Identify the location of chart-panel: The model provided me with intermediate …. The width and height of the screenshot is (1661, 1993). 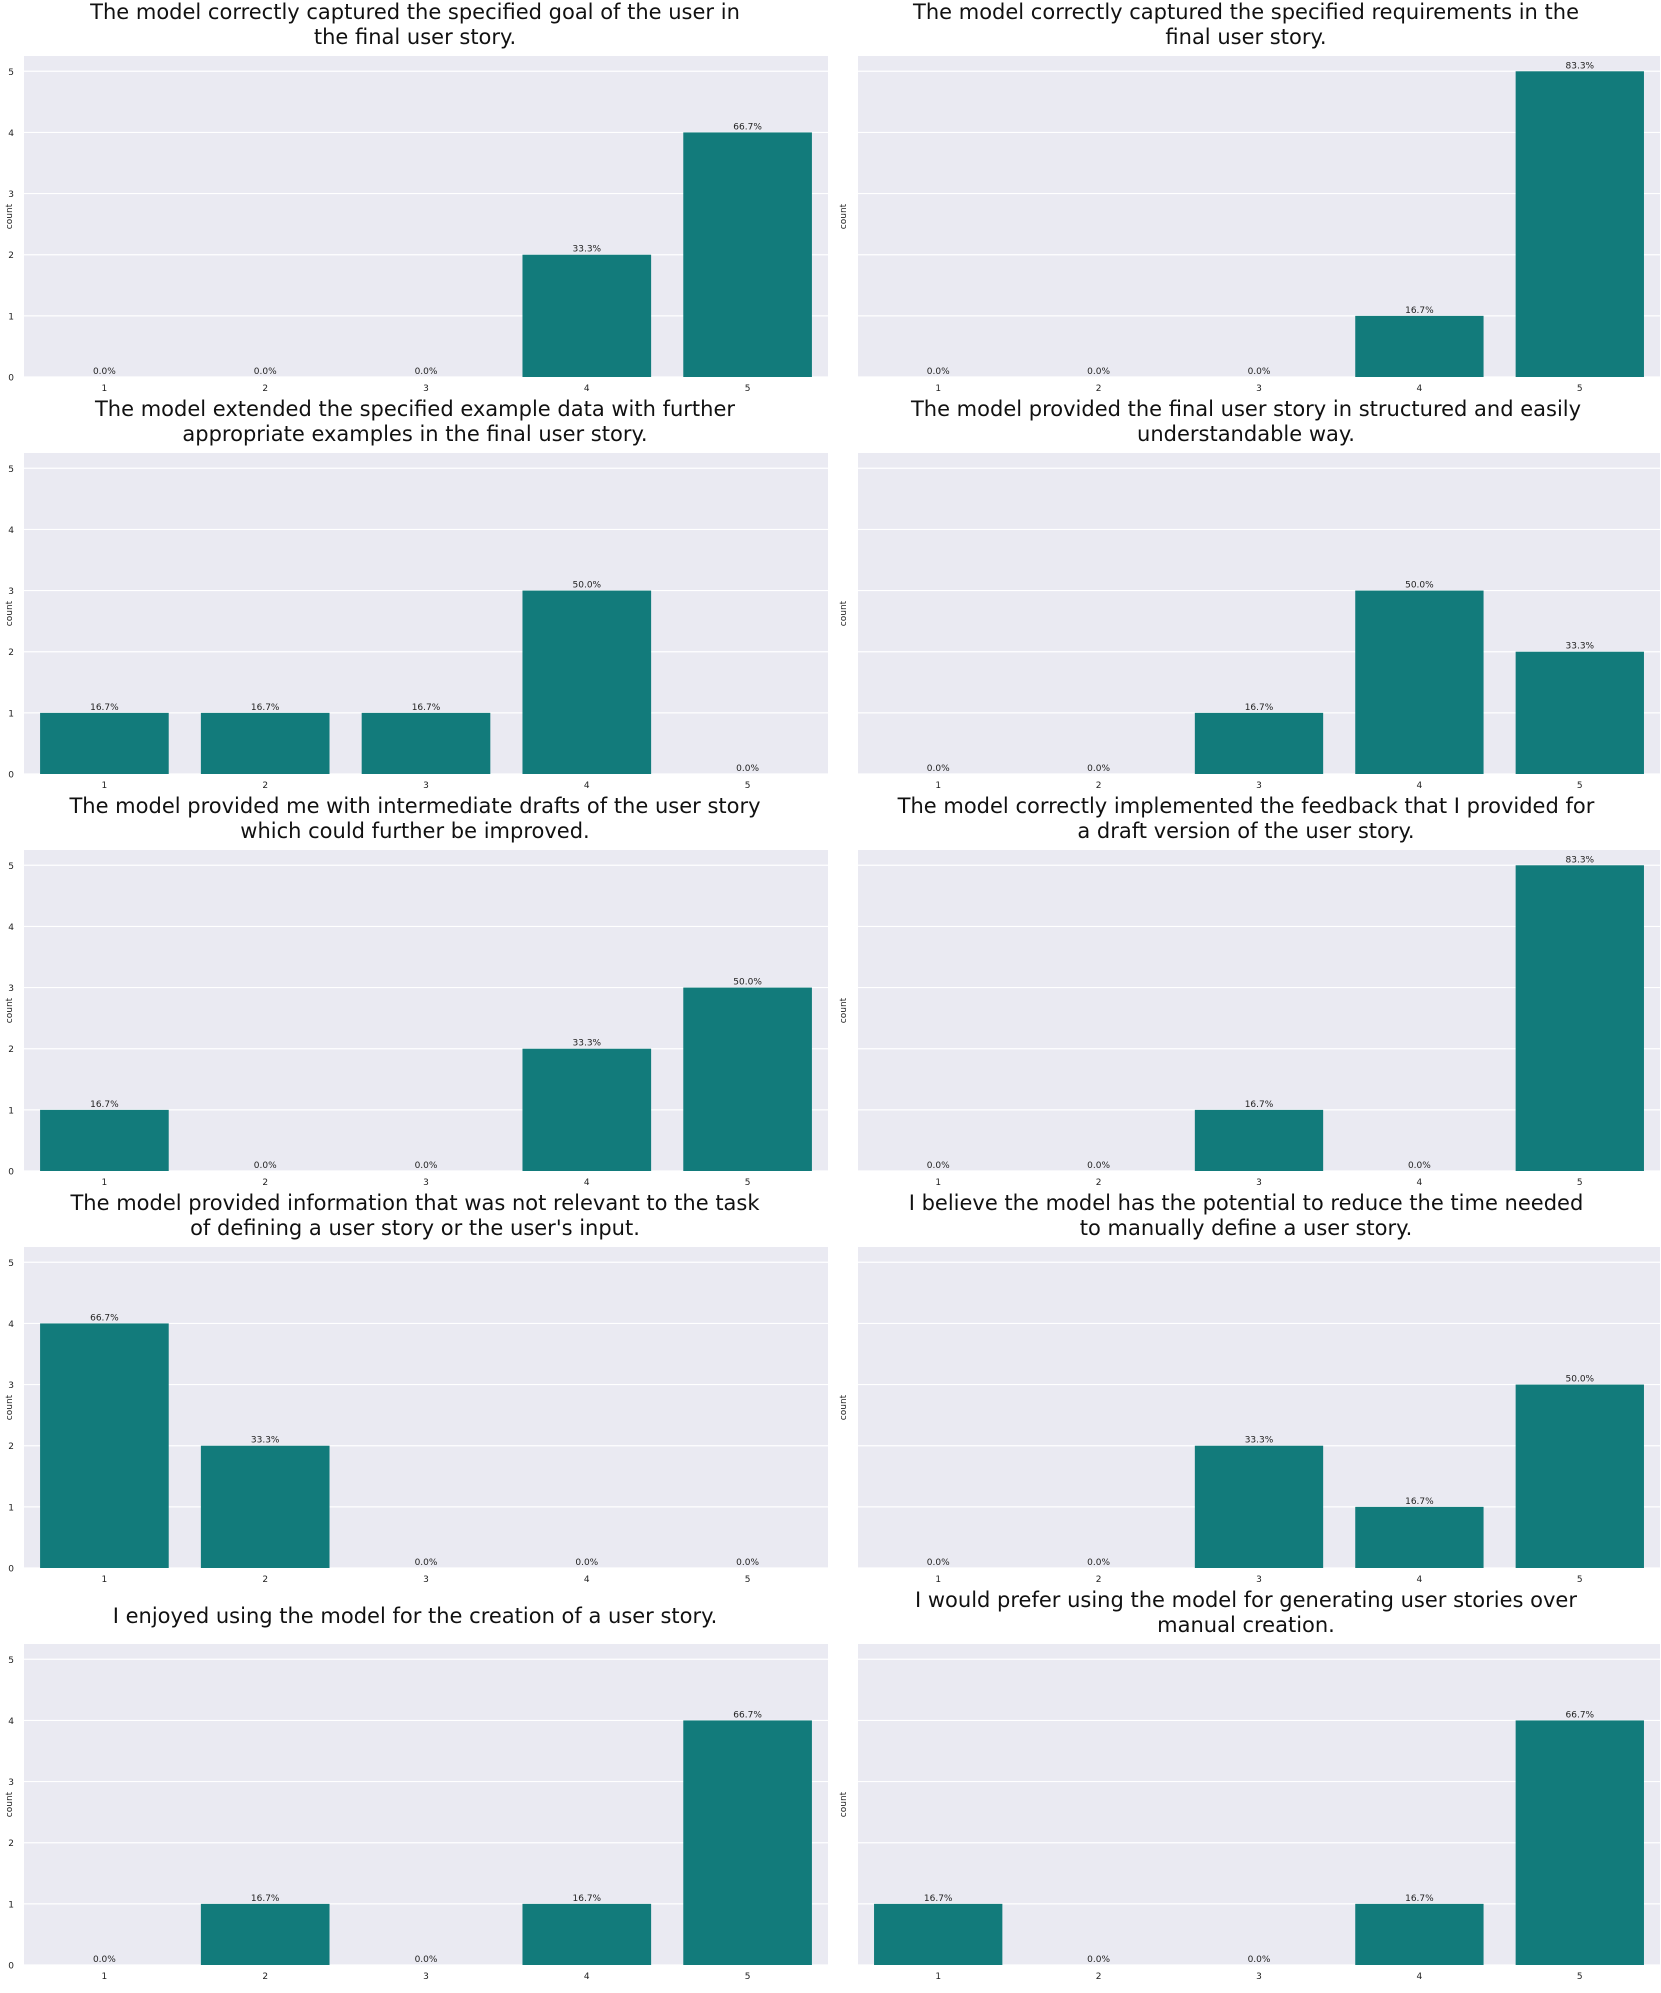
(415, 992).